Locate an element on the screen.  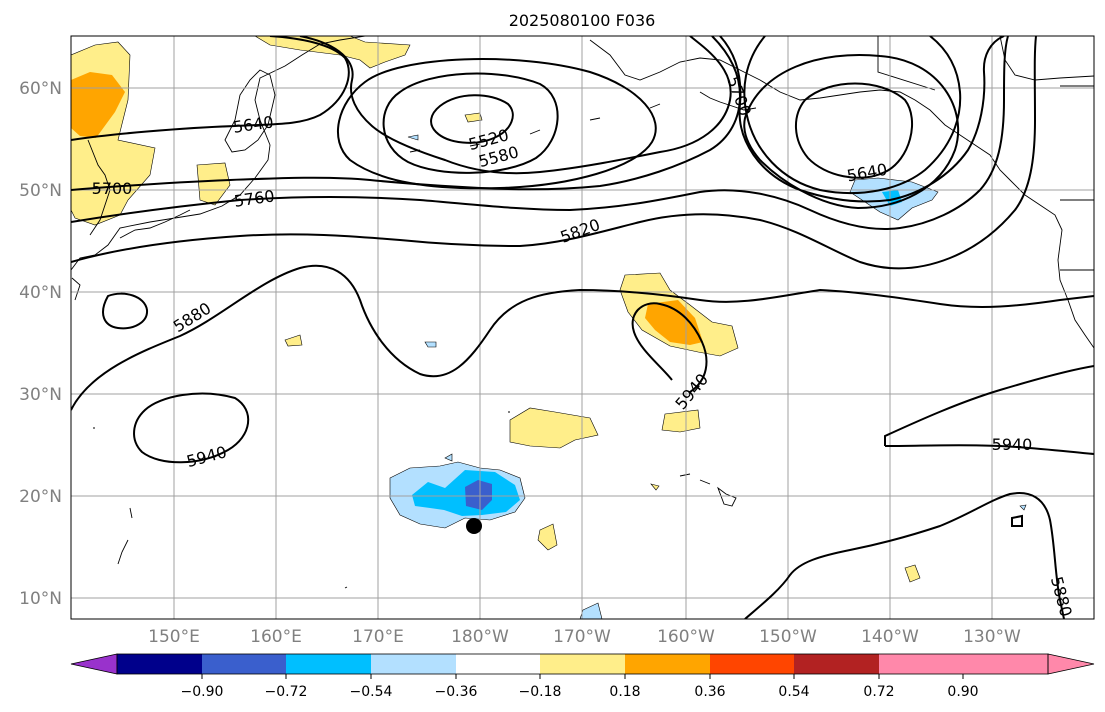
colorbar-tick-label: 0.36 is located at coordinates (709, 692).